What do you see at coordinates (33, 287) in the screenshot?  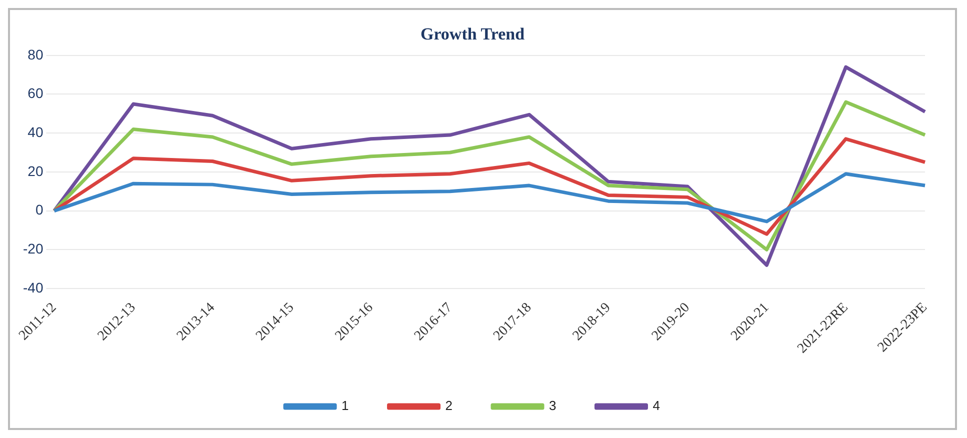 I see `y-tick-label: -40` at bounding box center [33, 287].